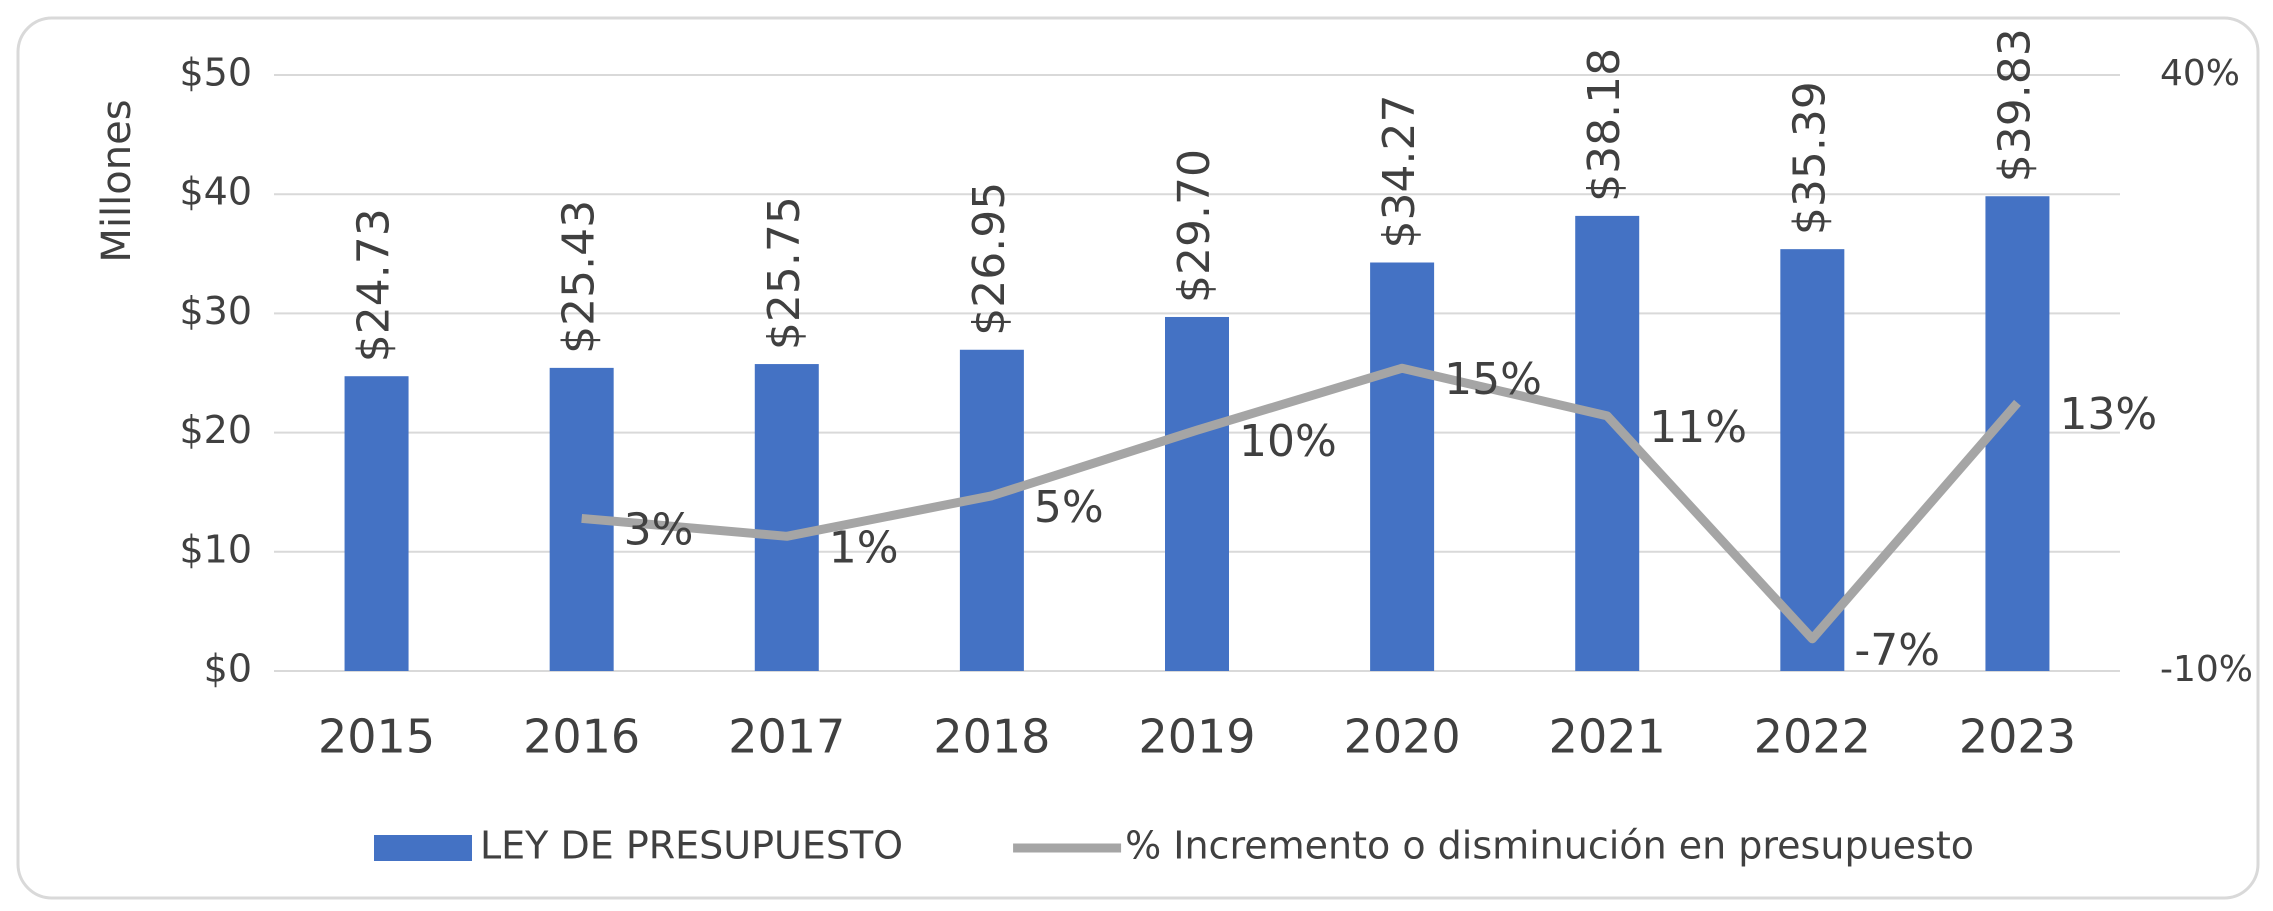 The image size is (2273, 911). Describe the element at coordinates (376, 737) in the screenshot. I see `x-tick-label: 2015` at that location.